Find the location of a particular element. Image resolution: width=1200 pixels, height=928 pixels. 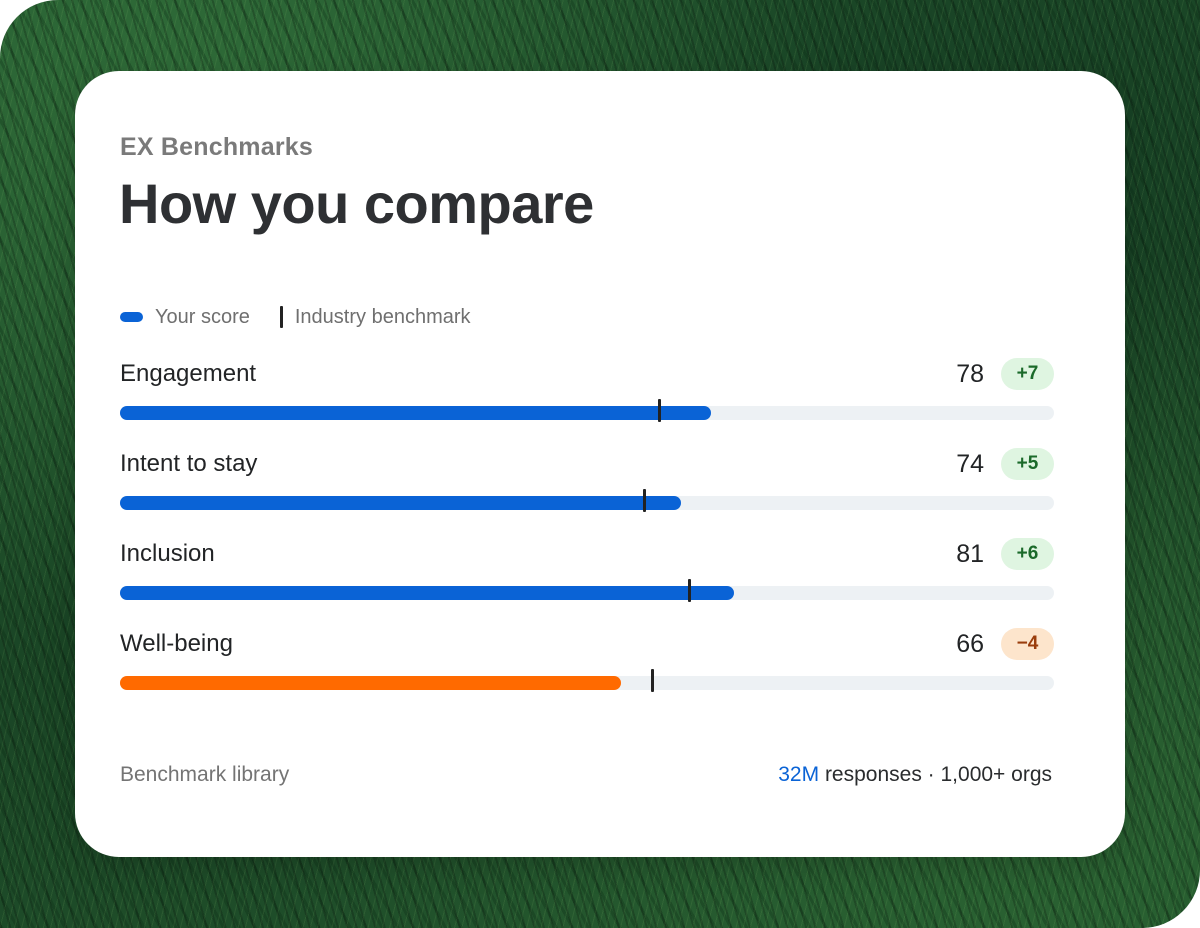

delta-badge: +5 is located at coordinates (1027, 464).